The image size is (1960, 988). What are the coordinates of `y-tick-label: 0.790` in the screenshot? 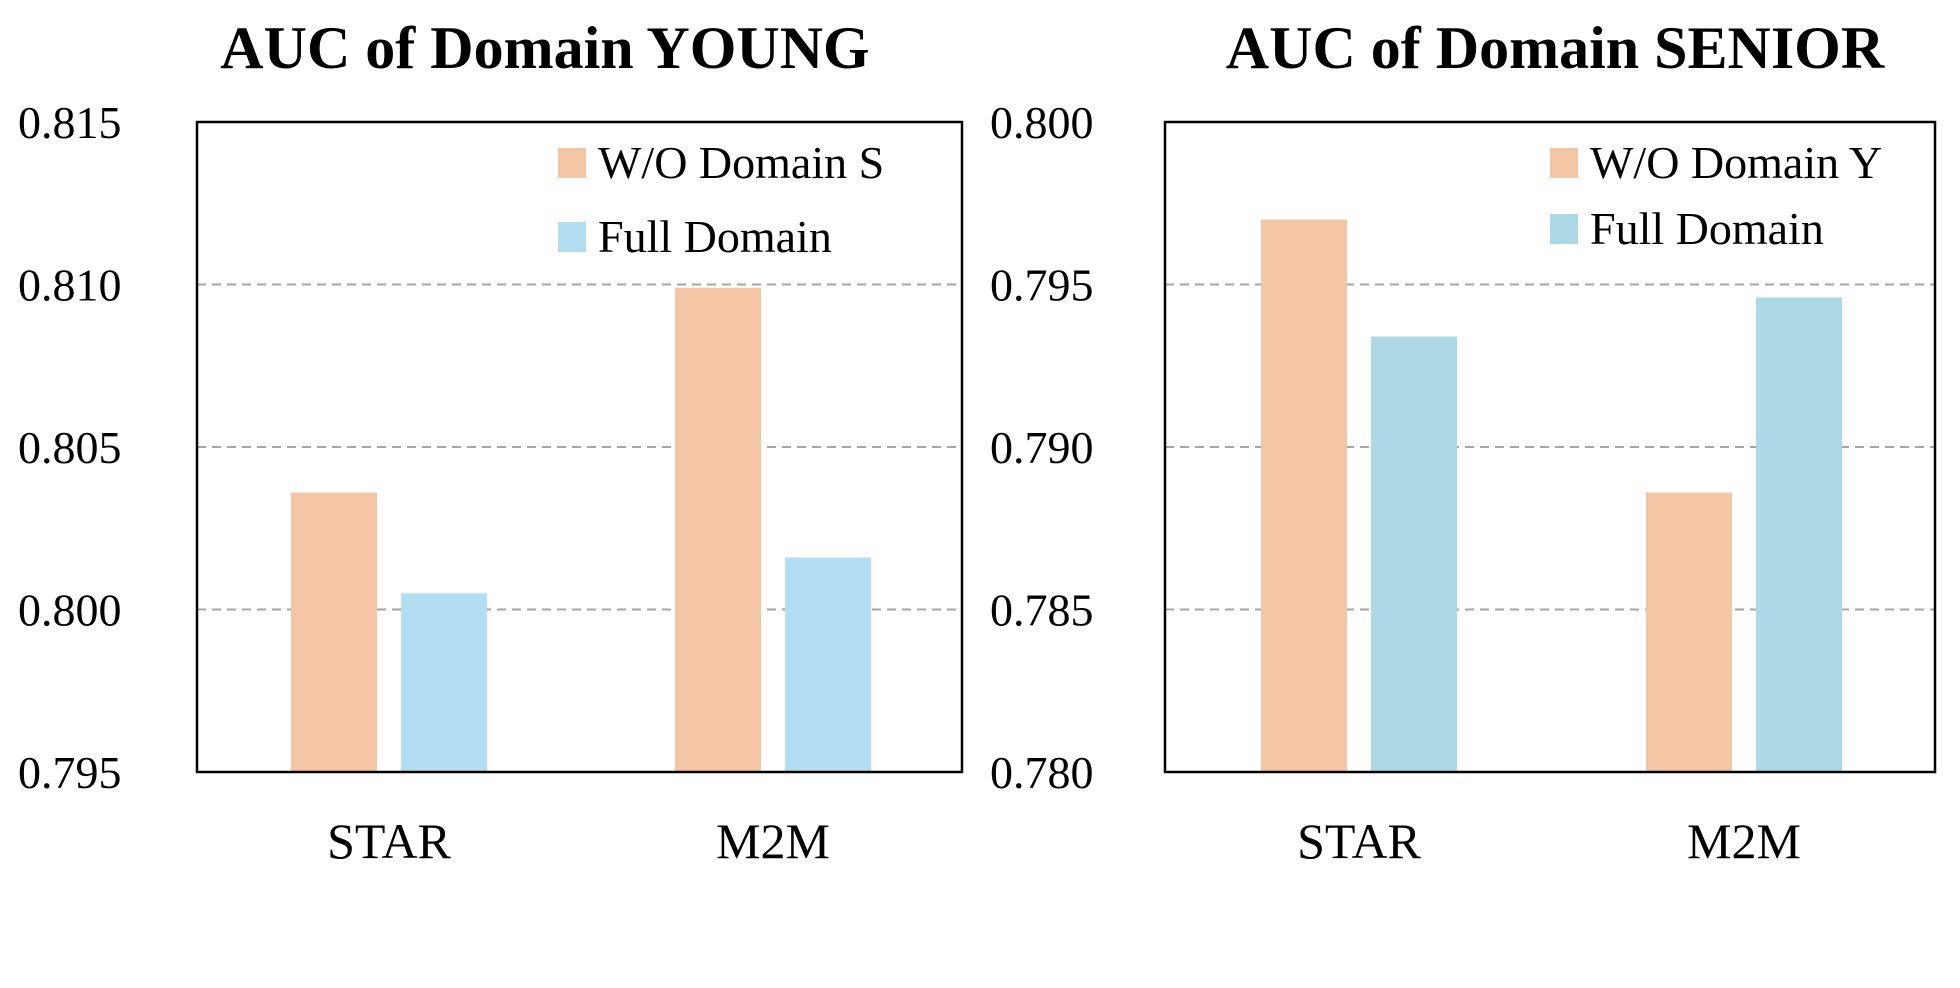 It's located at (1042, 447).